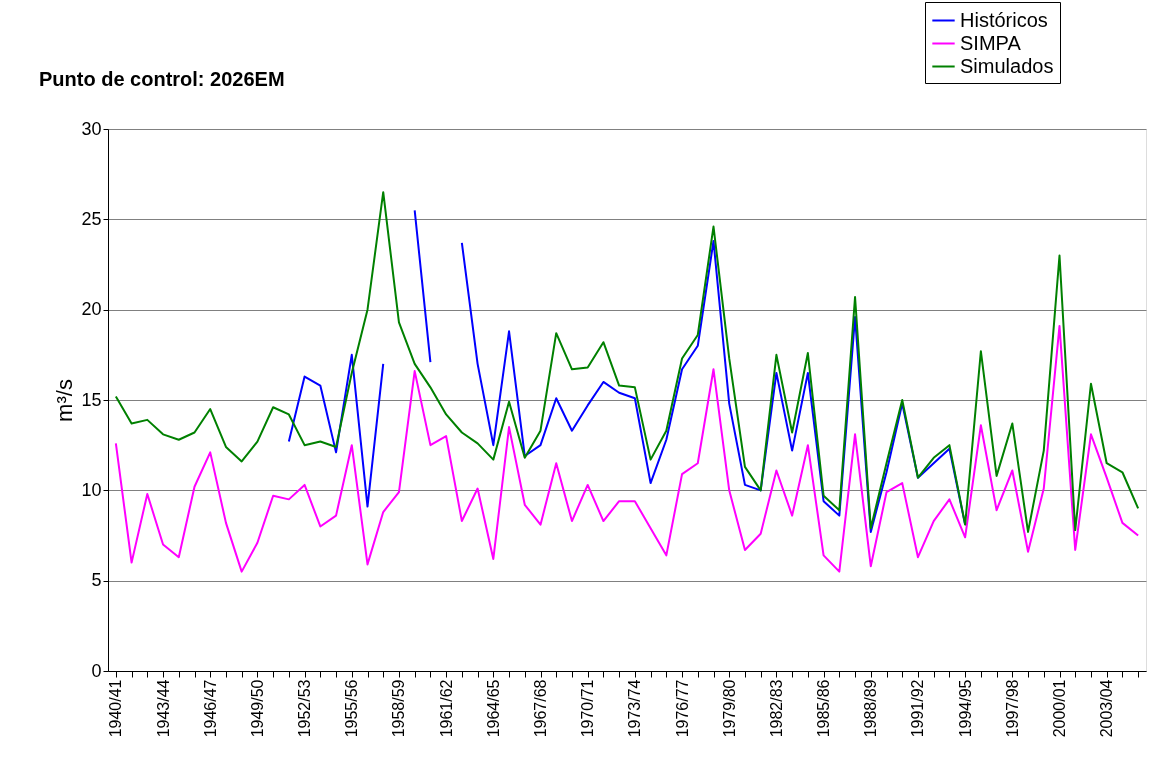 Image resolution: width=1154 pixels, height=771 pixels. What do you see at coordinates (1059, 708) in the screenshot?
I see `x-tick-label: 2000/01` at bounding box center [1059, 708].